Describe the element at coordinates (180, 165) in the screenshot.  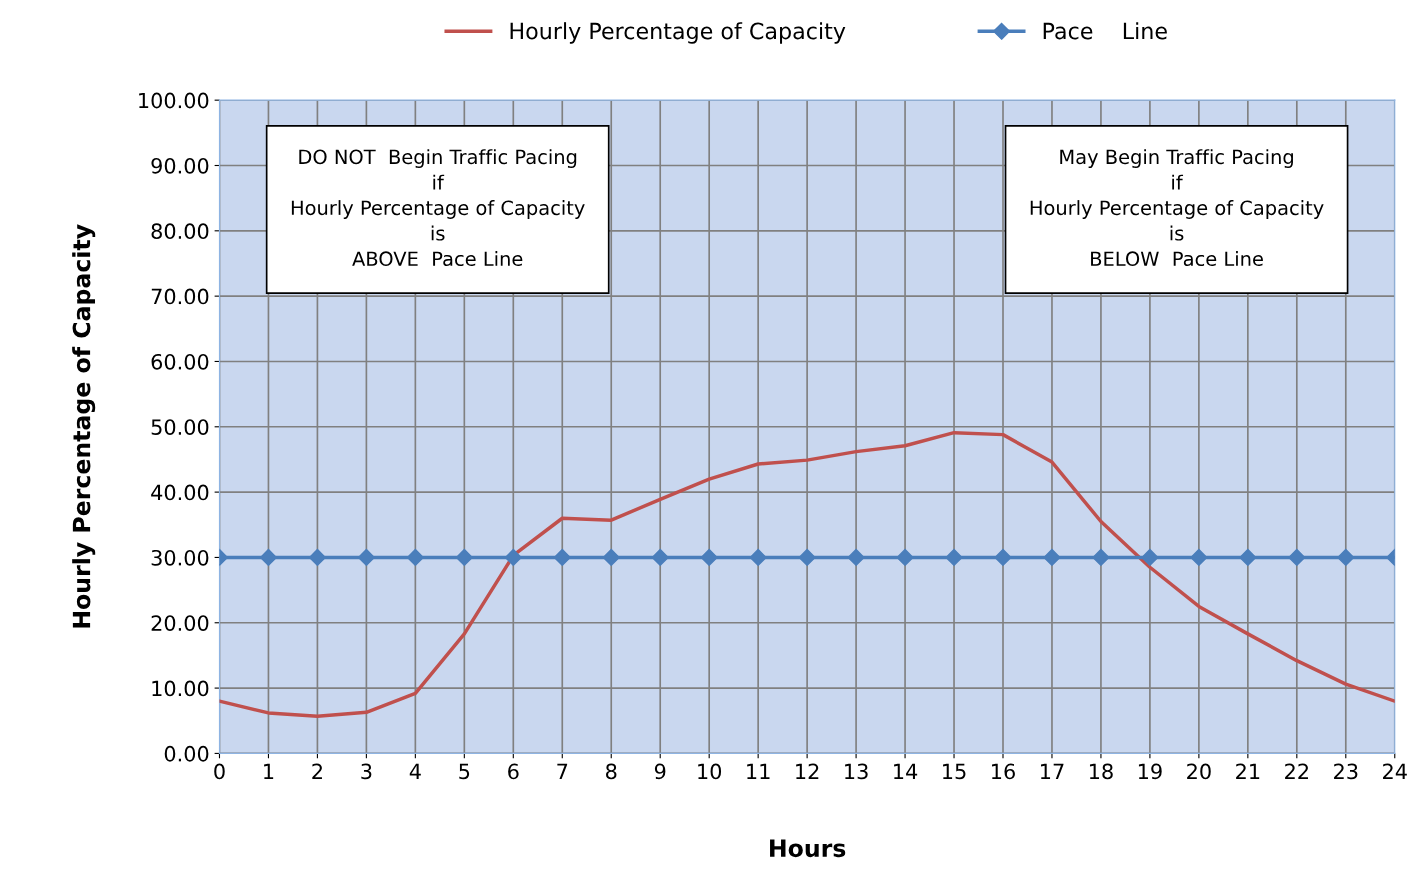
I see `y-tick-label: 90.00` at that location.